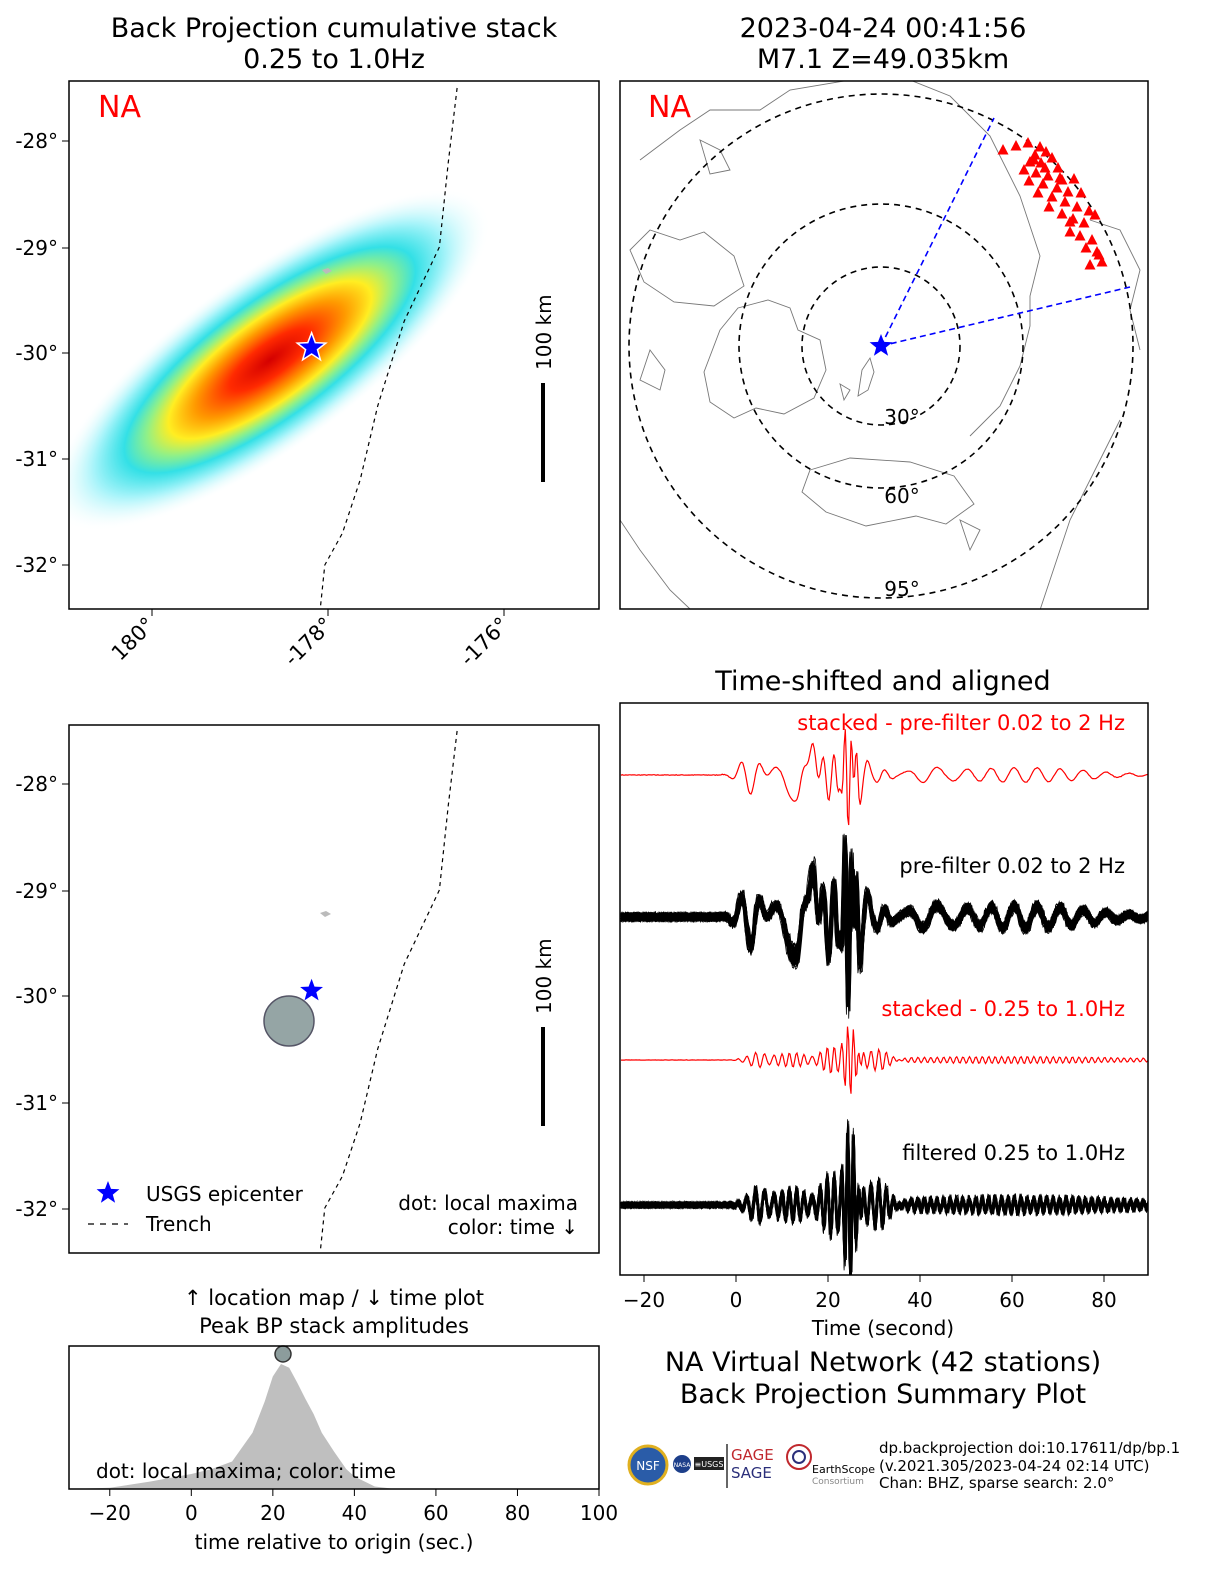  Describe the element at coordinates (334, 28) in the screenshot. I see `bp-title-1: Back Projection cumulative stack` at that location.